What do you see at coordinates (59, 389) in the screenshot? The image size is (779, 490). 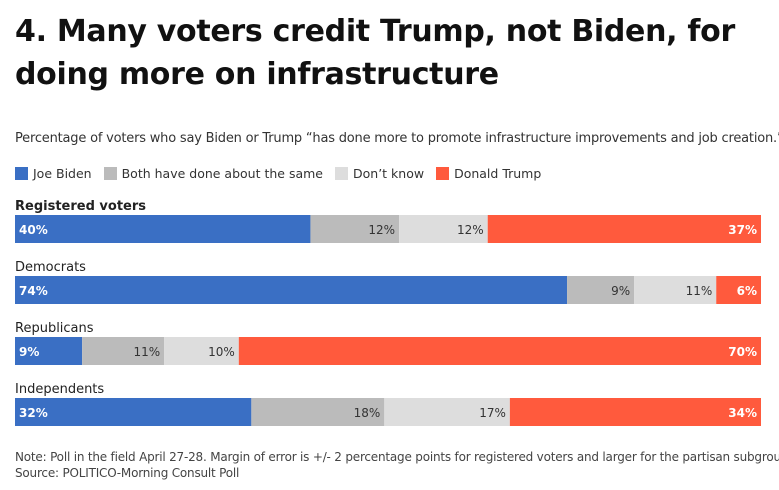 I see `category-label: Independents` at bounding box center [59, 389].